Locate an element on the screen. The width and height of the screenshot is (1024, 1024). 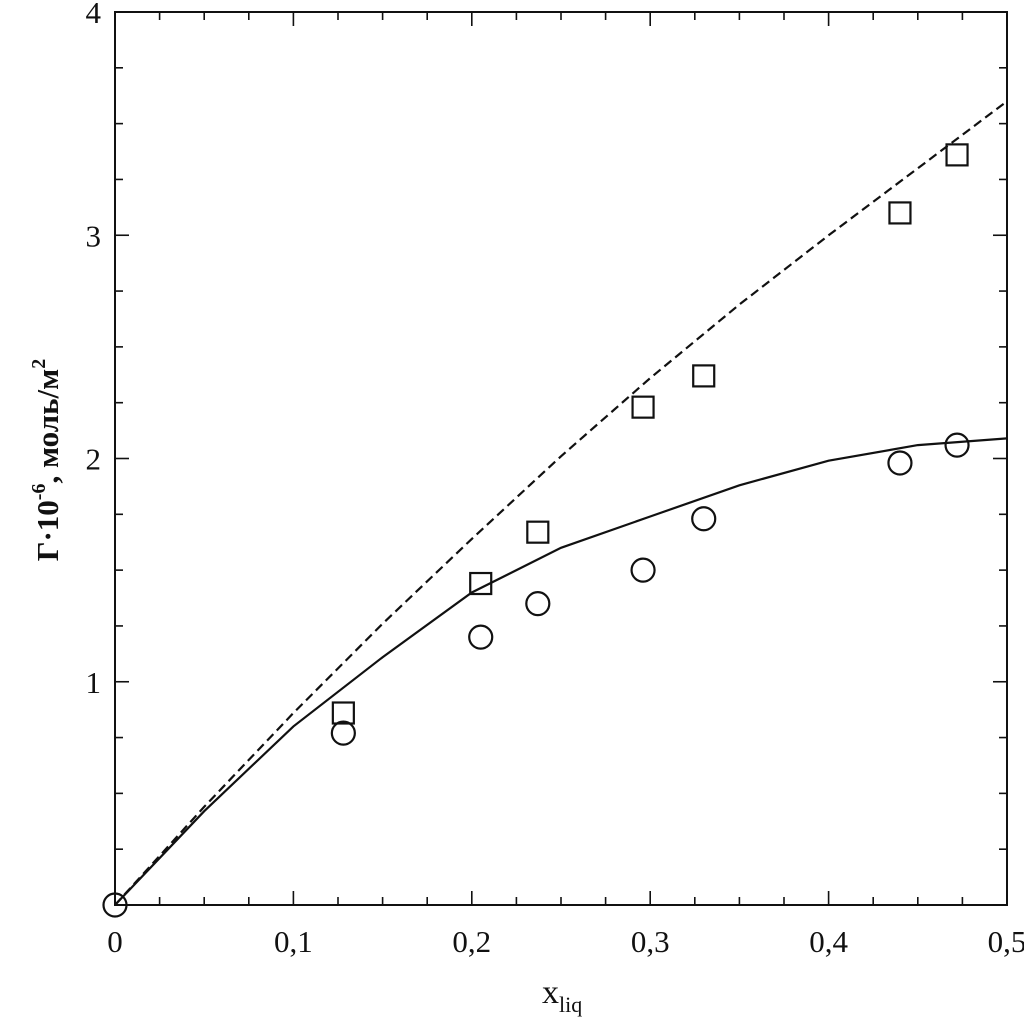
y-axis-label: Г·10-6, моль/м2 is located at coordinates (46, 460).